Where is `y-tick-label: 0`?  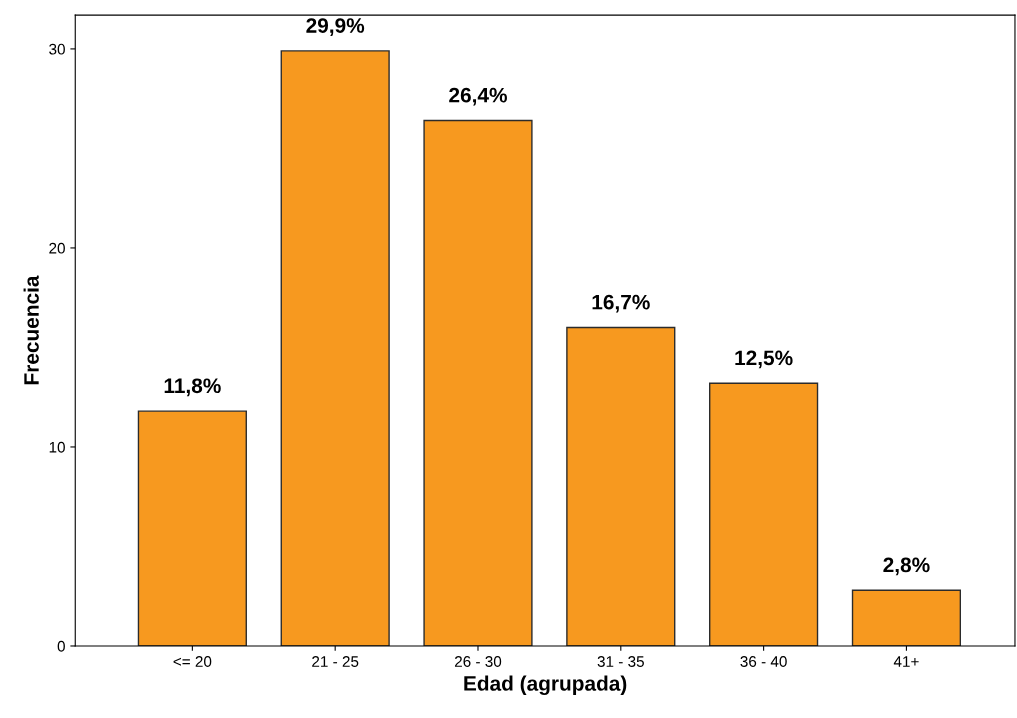
y-tick-label: 0 is located at coordinates (61, 646).